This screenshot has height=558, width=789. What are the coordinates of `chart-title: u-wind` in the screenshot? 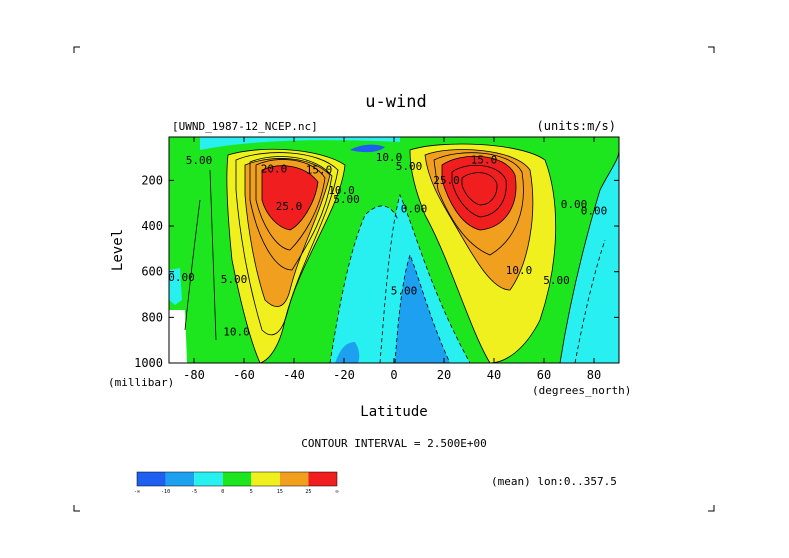 It's located at (395, 102).